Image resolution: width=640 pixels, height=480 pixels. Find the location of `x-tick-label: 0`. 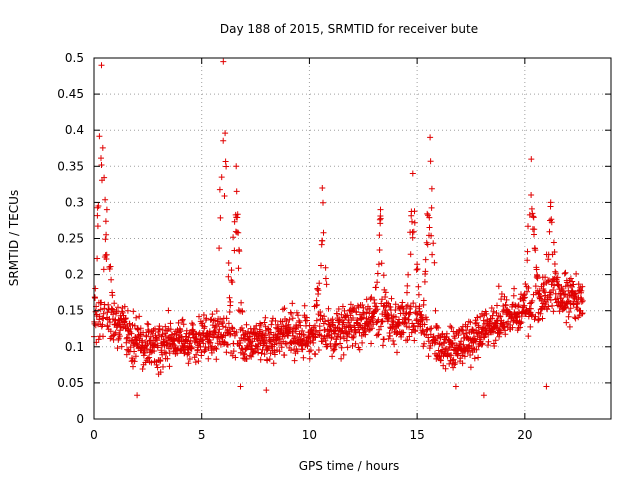

x-tick-label: 0 is located at coordinates (94, 435).